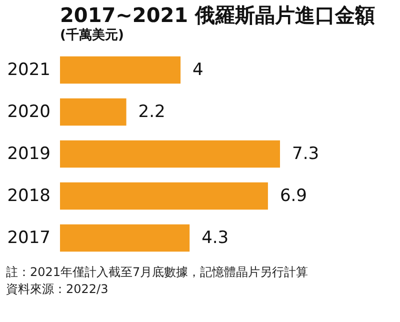  Describe the element at coordinates (28, 196) in the screenshot. I see `y-tick-label: 2018` at that location.